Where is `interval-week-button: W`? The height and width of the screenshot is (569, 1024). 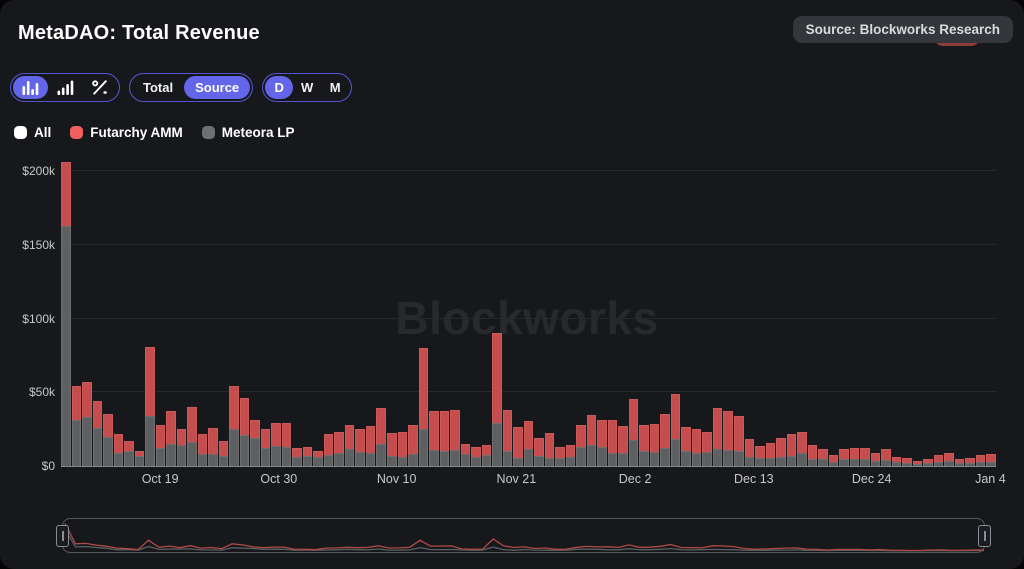 interval-week-button: W is located at coordinates (307, 87).